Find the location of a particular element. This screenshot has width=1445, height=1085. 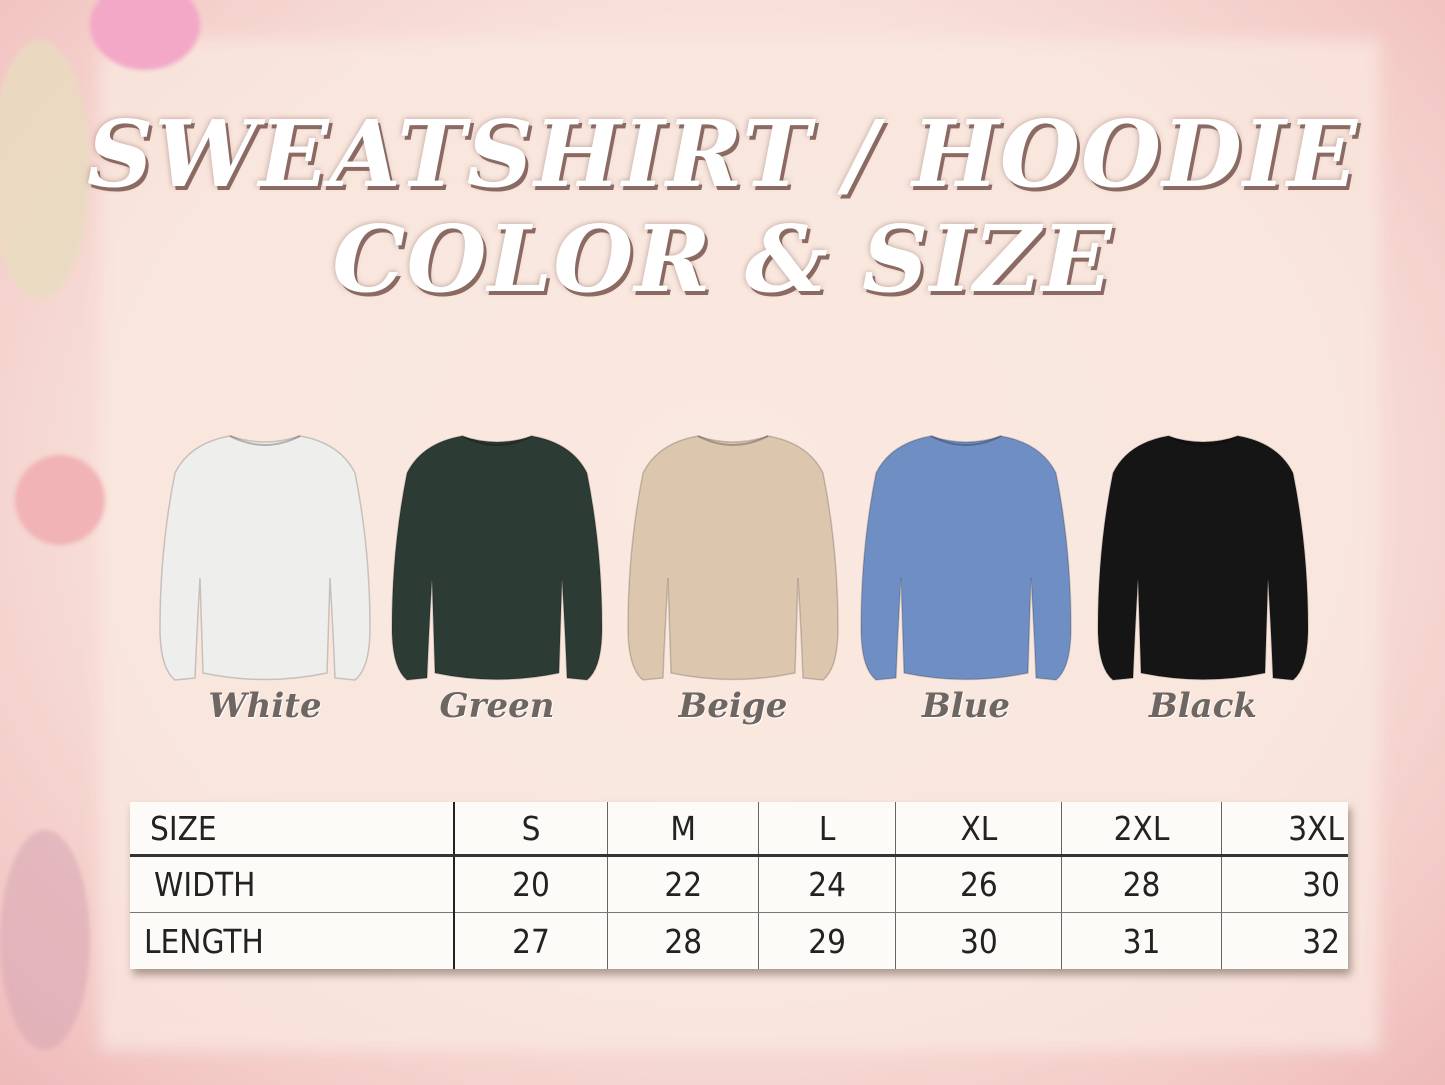

table-cell: 29 is located at coordinates (827, 940).